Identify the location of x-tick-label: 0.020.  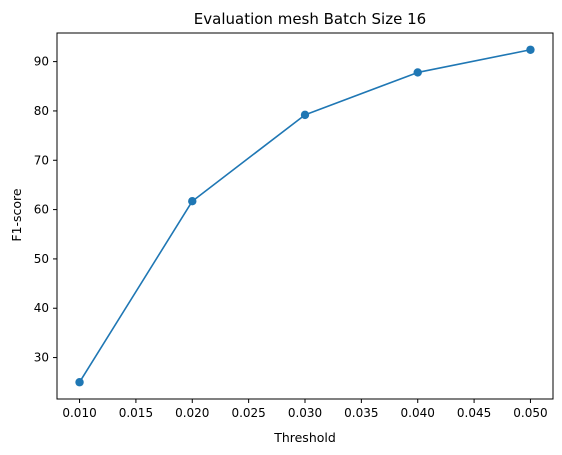
(192, 413).